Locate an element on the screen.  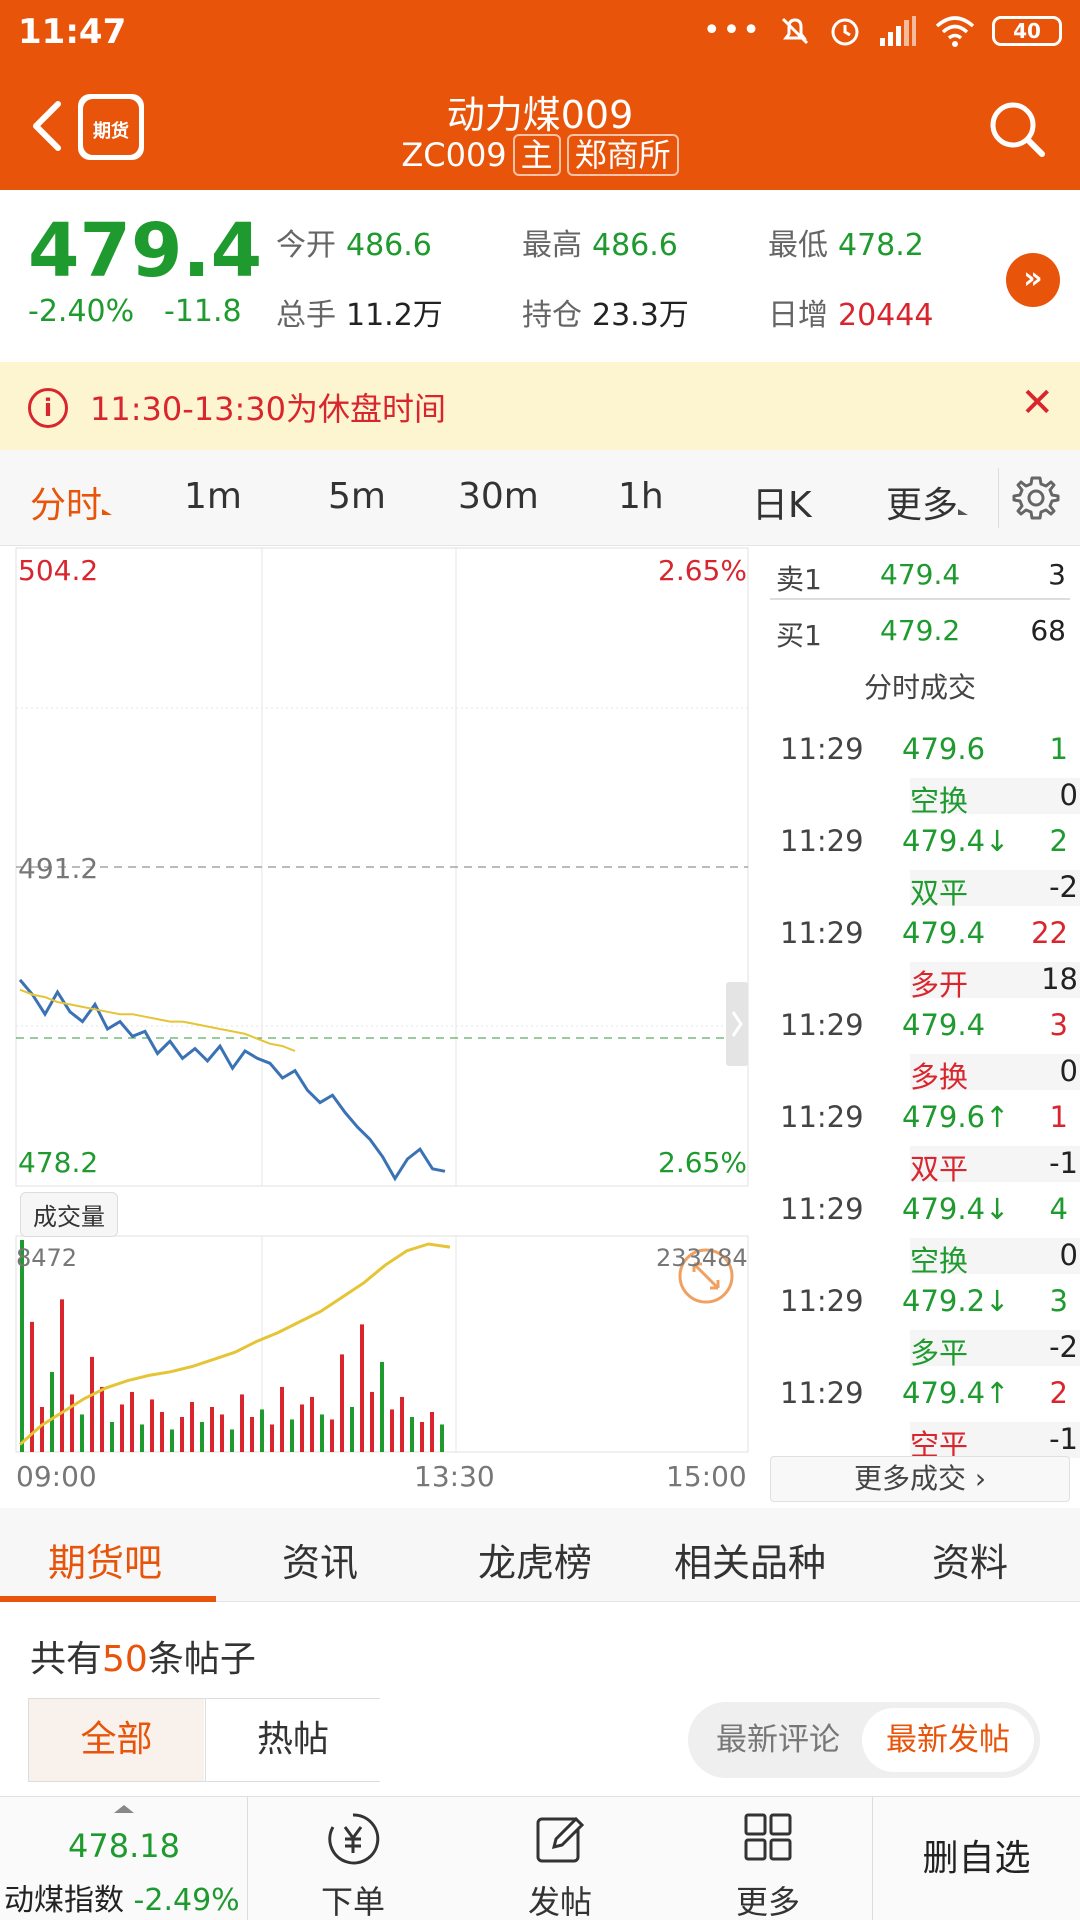
tick-kind: 多平 is located at coordinates (939, 1353).